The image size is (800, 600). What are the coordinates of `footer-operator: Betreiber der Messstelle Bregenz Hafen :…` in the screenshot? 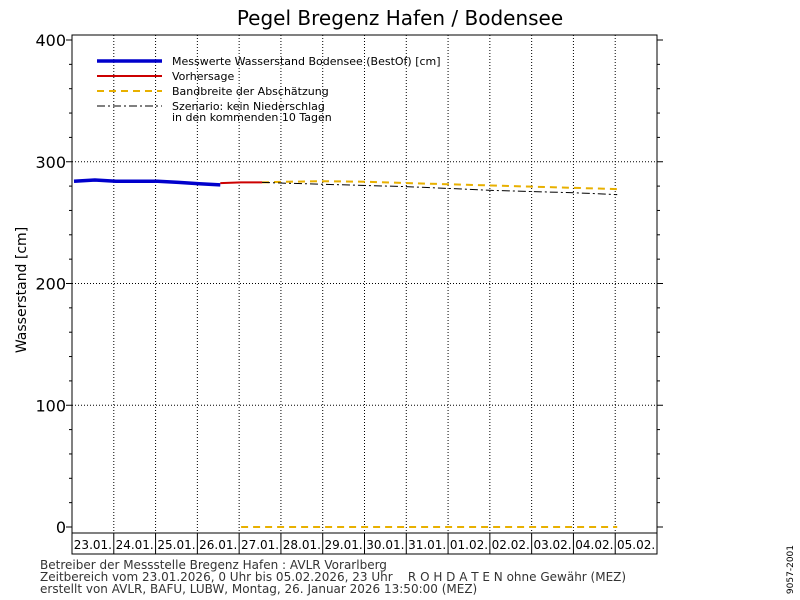 It's located at (213, 565).